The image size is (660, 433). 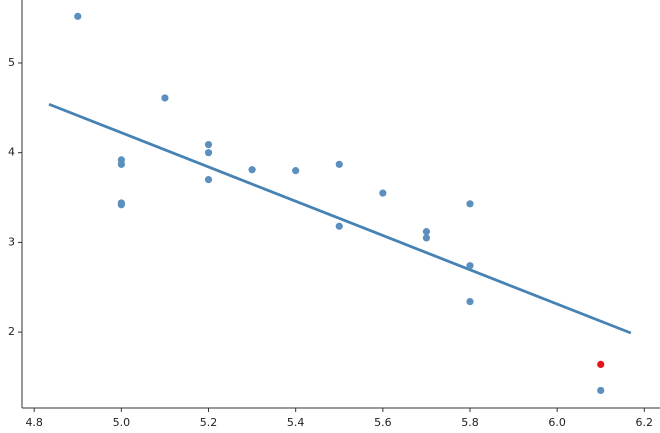 What do you see at coordinates (557, 422) in the screenshot?
I see `x-tick-label: 6.0` at bounding box center [557, 422].